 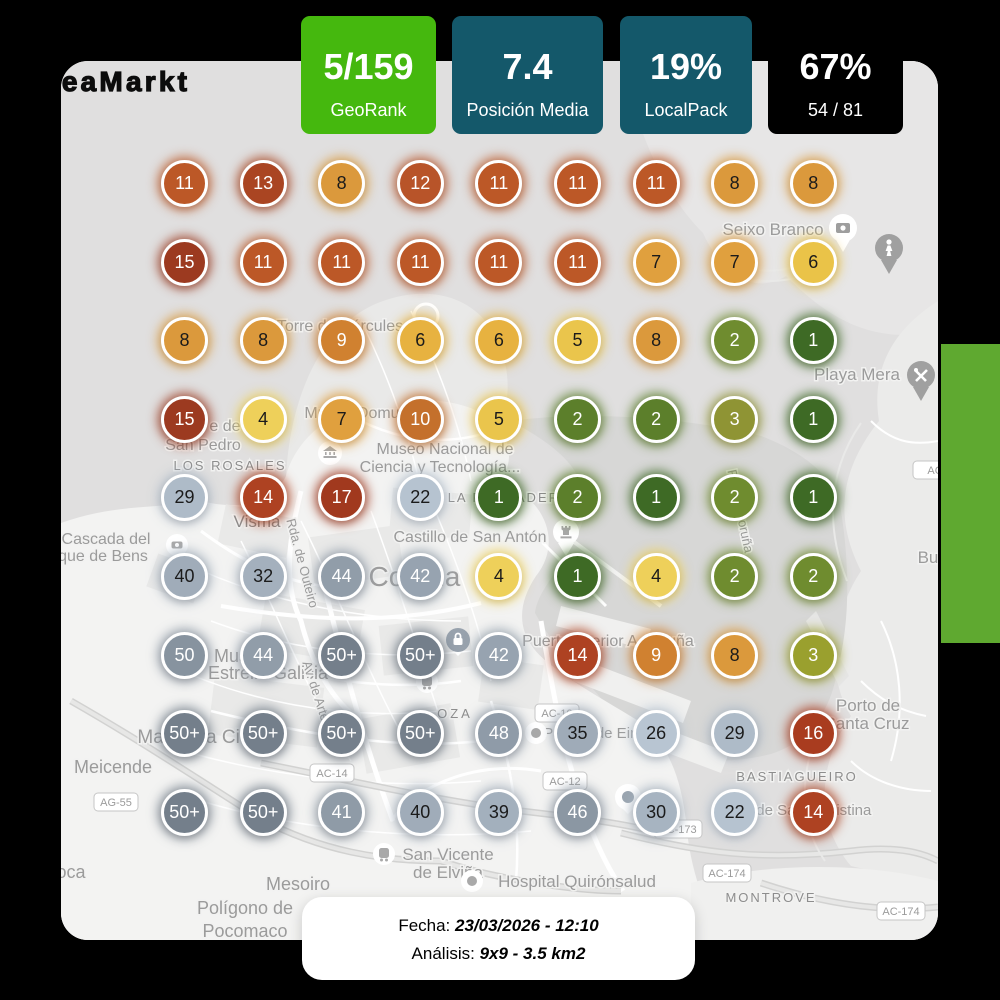 What do you see at coordinates (866, 723) in the screenshot?
I see `svg-text: Santa Cruz` at bounding box center [866, 723].